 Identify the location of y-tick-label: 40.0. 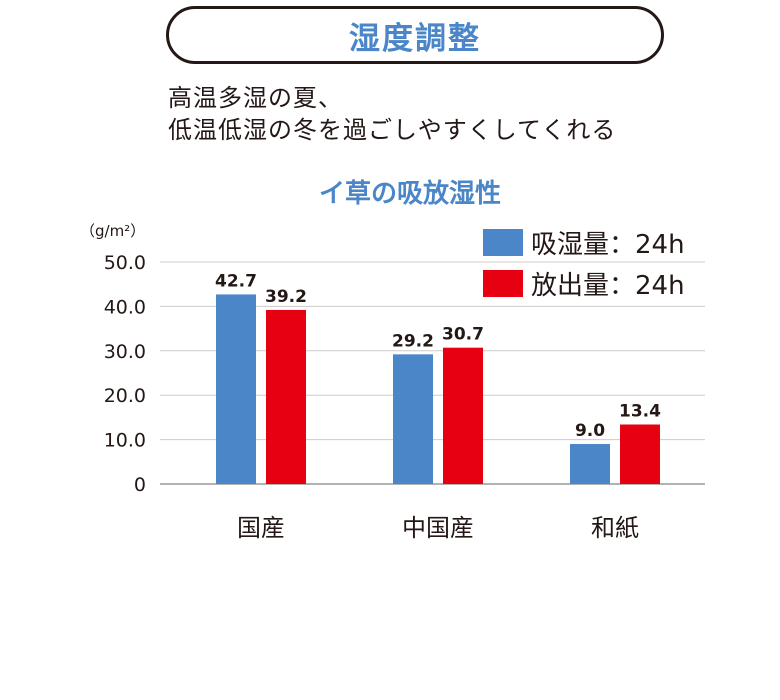
(125, 307).